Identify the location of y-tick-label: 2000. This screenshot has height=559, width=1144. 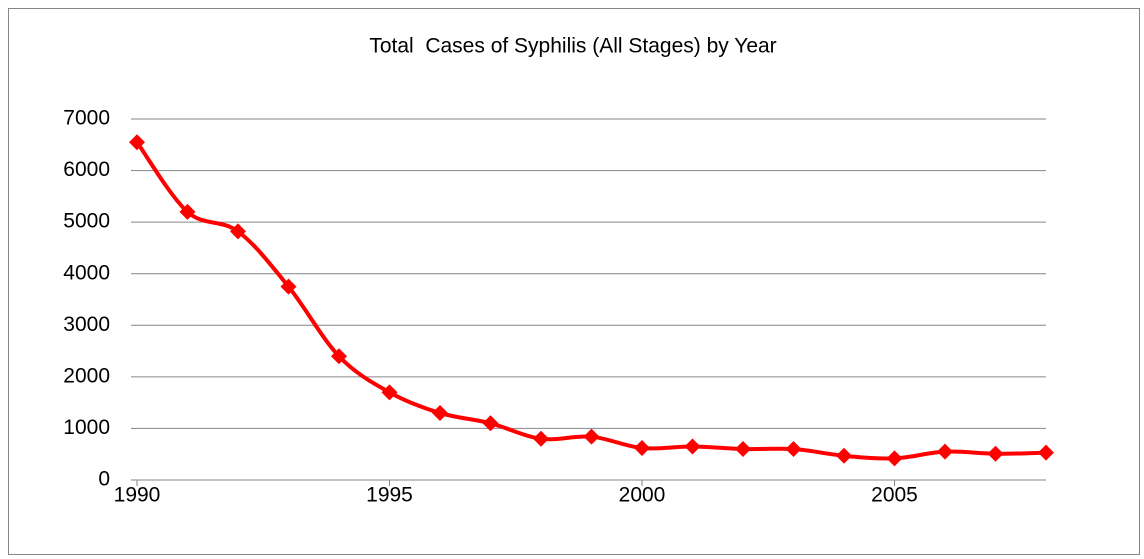
(86, 375).